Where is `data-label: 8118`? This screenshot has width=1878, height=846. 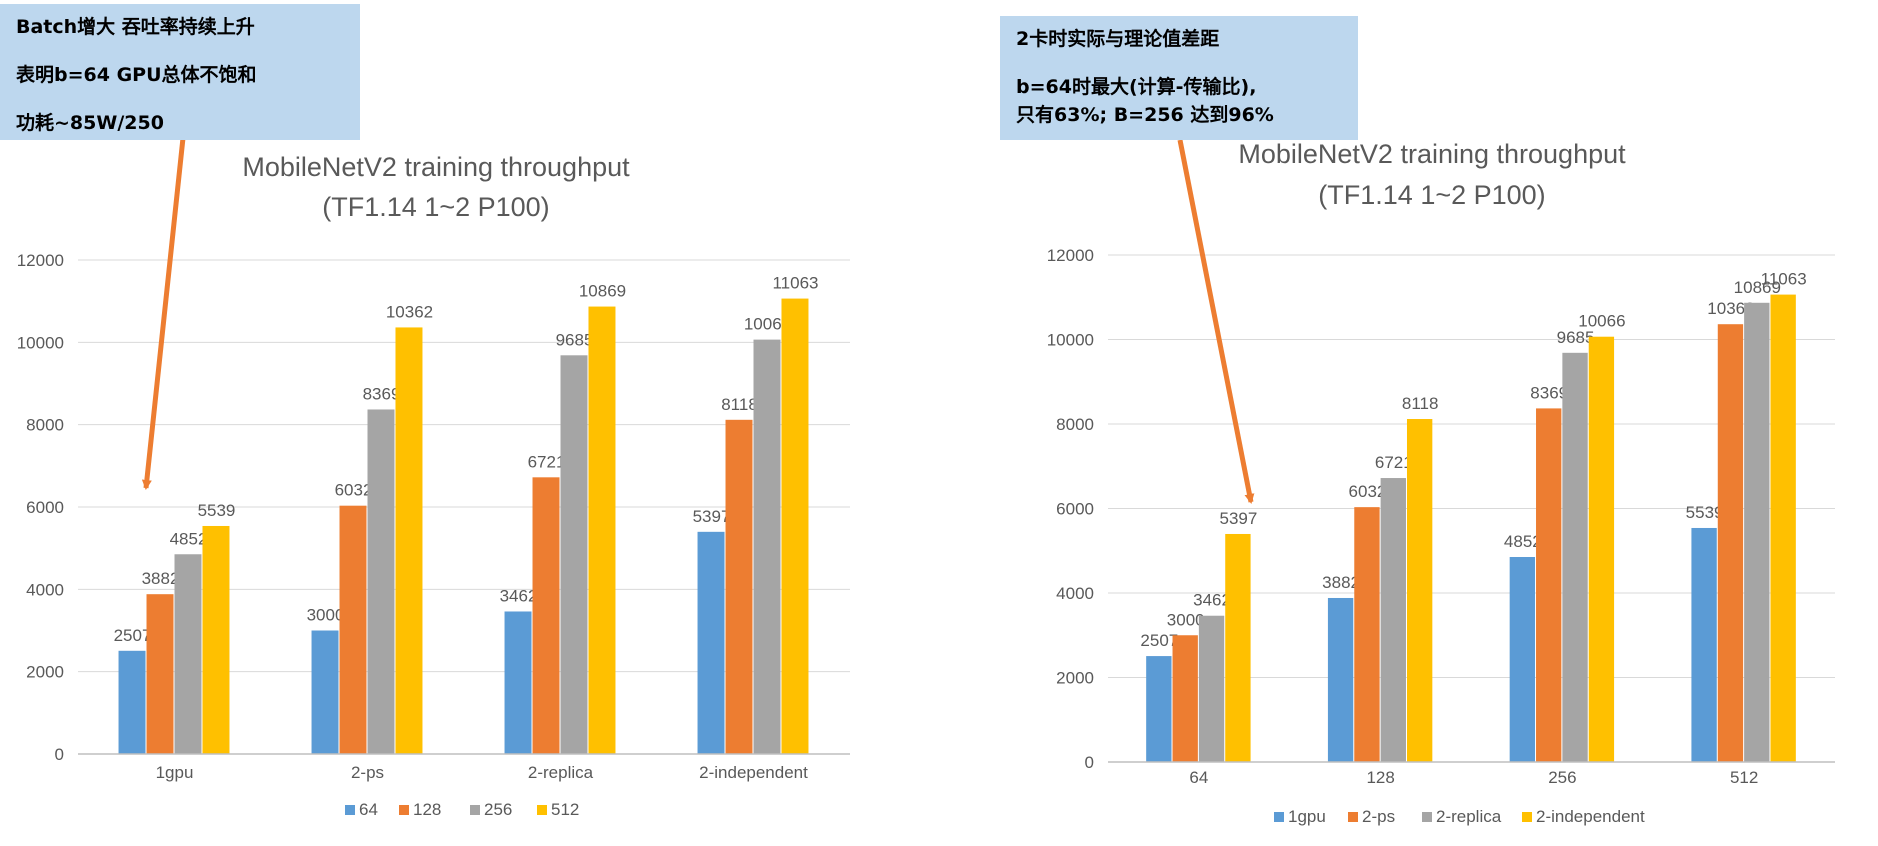 data-label: 8118 is located at coordinates (739, 404).